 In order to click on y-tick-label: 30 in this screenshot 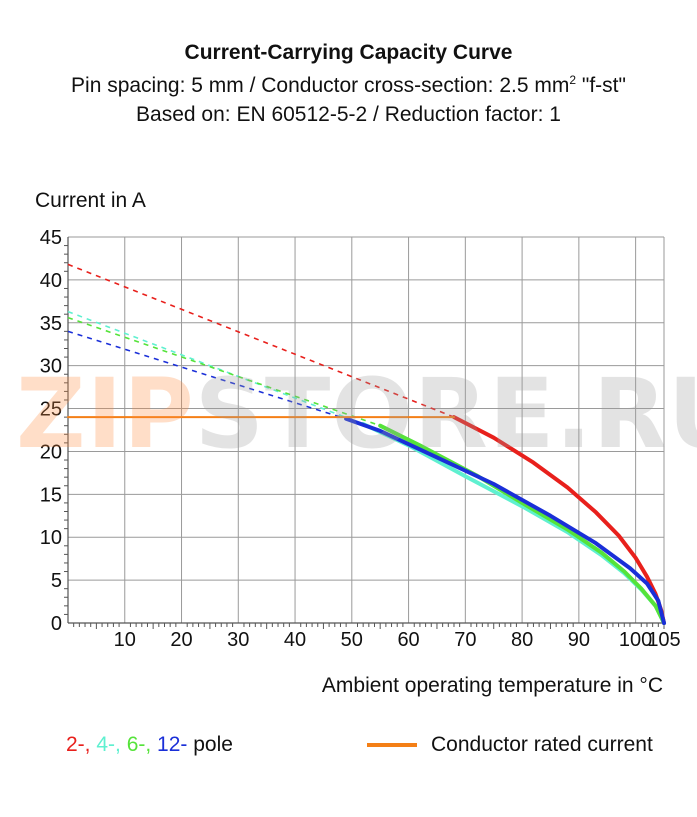, I will do `click(51, 367)`.